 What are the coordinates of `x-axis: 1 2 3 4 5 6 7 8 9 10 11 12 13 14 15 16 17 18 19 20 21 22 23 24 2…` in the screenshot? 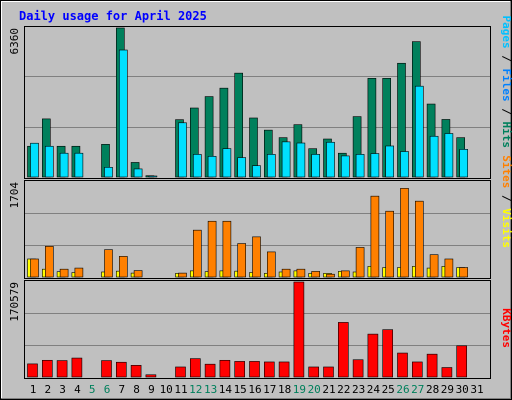 It's located at (257, 389).